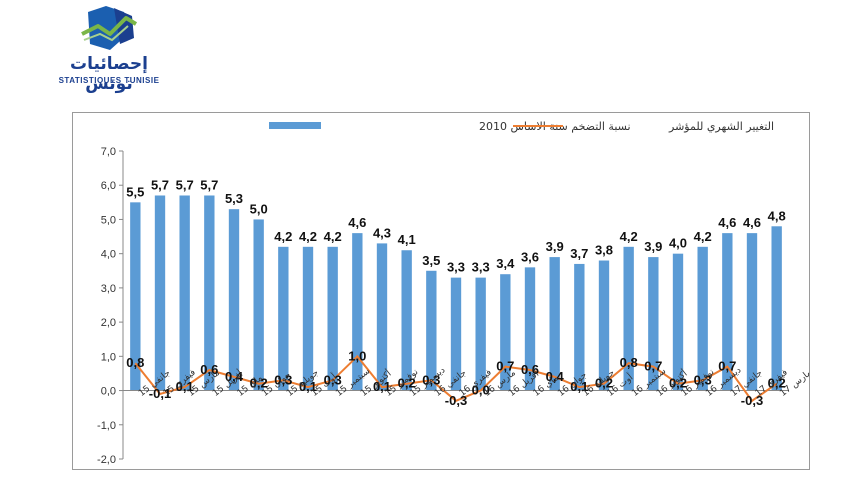  I want to click on logo-latin-text: STATISTIQUES TUNISIE, so click(109, 80).